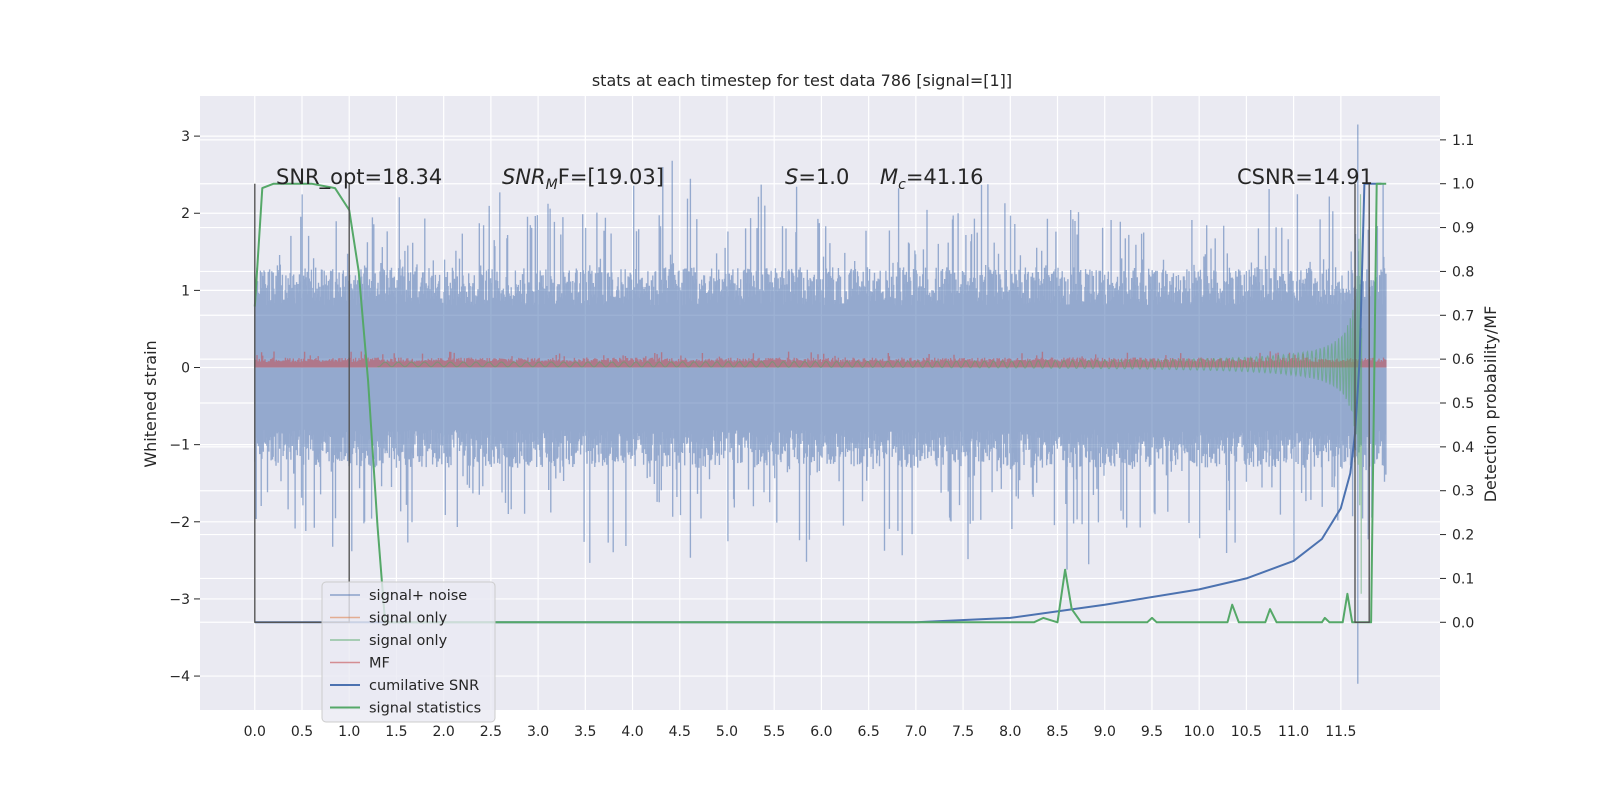 The height and width of the screenshot is (800, 1600). What do you see at coordinates (255, 732) in the screenshot?
I see `x-tick-label: 0.0` at bounding box center [255, 732].